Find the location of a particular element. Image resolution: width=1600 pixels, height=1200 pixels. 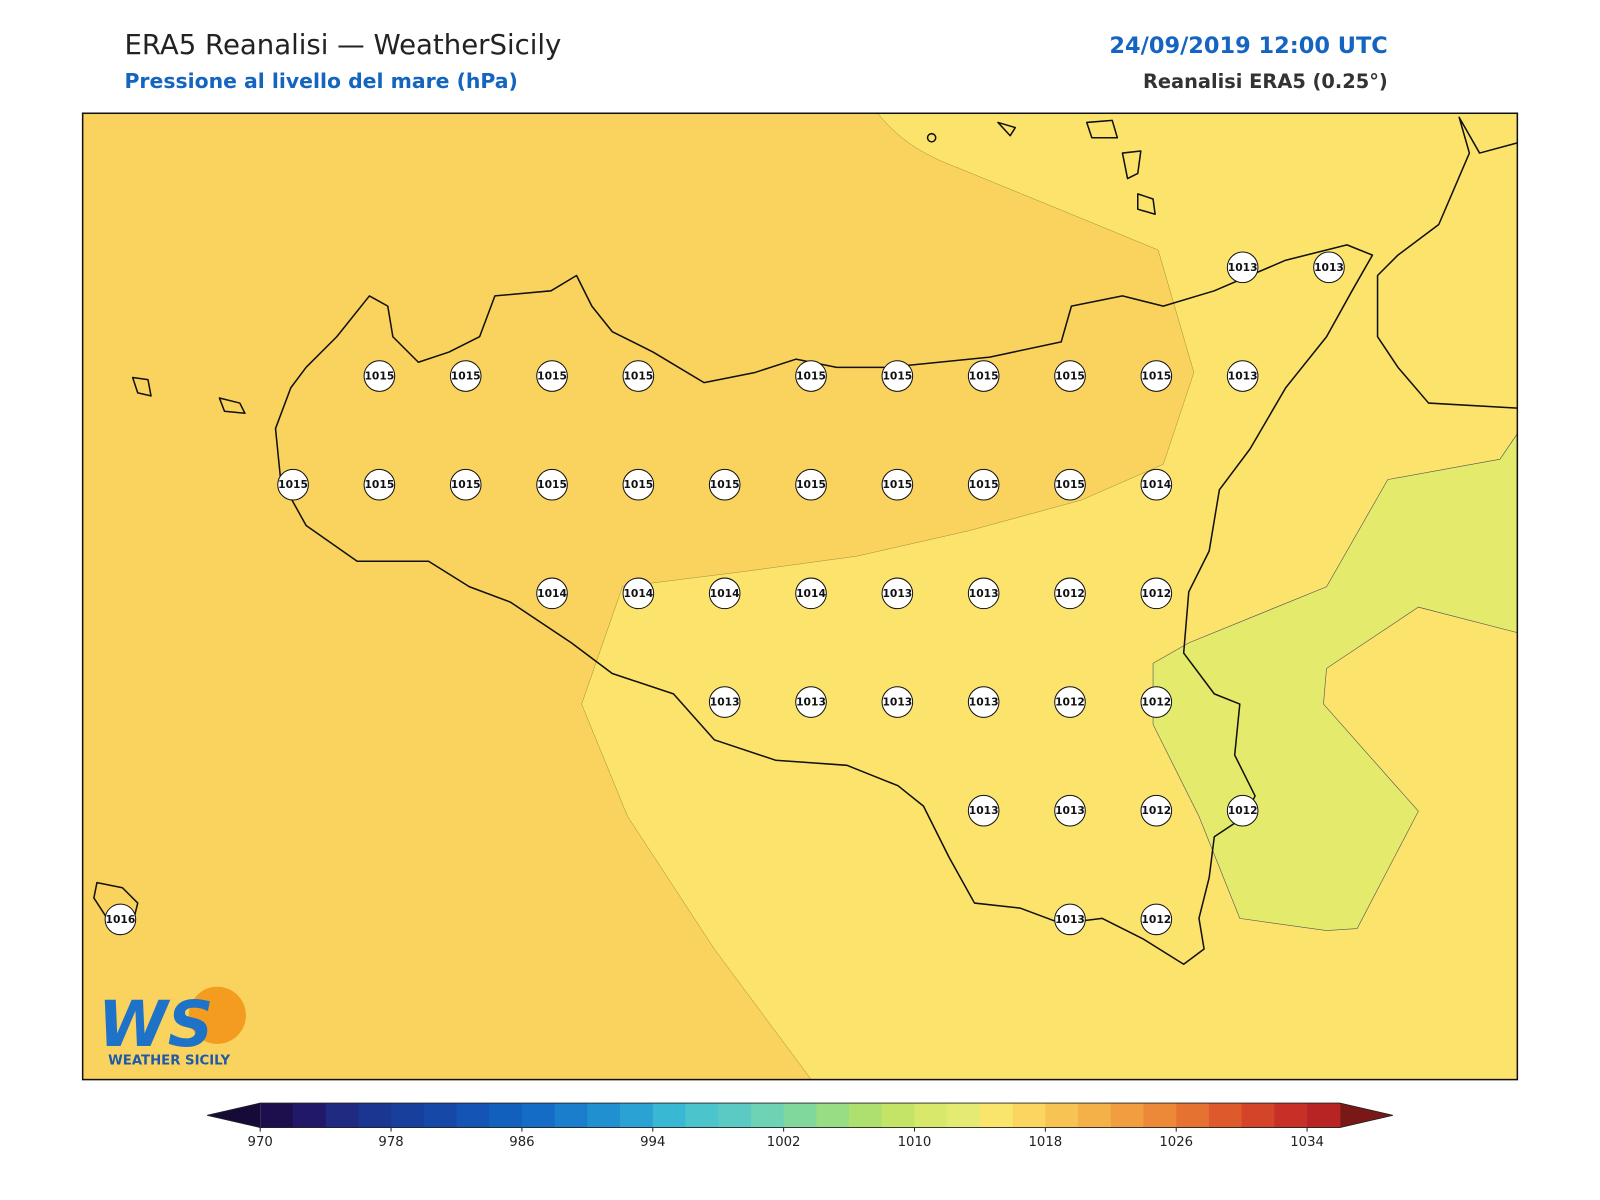

colorbar-tick-label: 1026 is located at coordinates (1176, 1142).